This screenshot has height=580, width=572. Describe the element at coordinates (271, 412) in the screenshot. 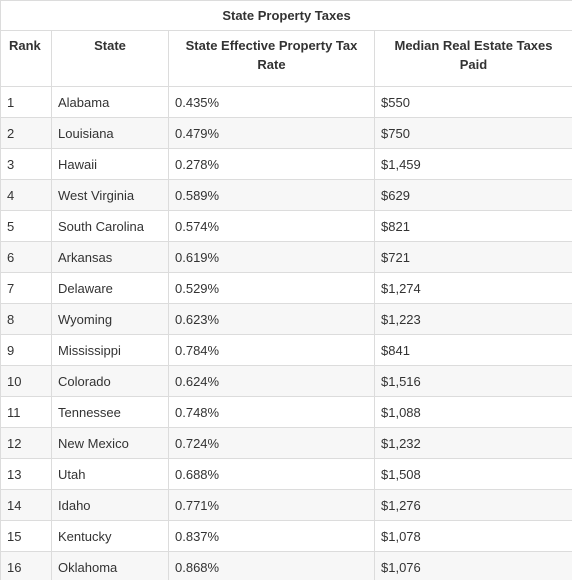

I see `rate-cell: 0.748%` at that location.